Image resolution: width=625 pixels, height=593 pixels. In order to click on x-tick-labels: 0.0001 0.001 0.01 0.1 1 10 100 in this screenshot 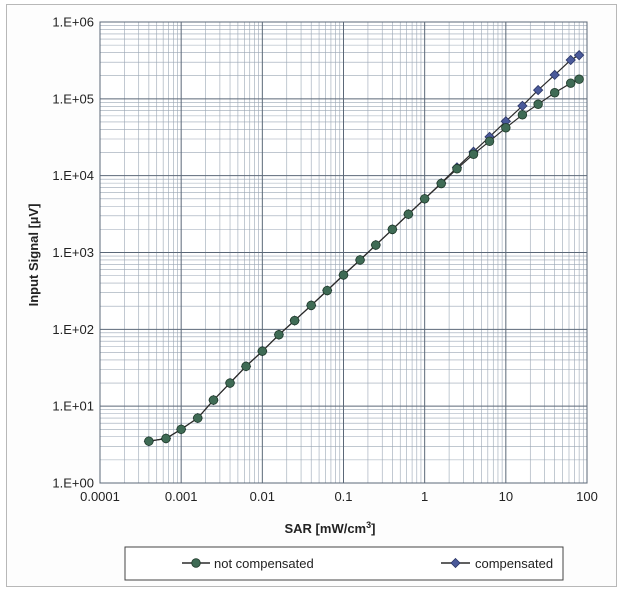, I will do `click(339, 496)`.